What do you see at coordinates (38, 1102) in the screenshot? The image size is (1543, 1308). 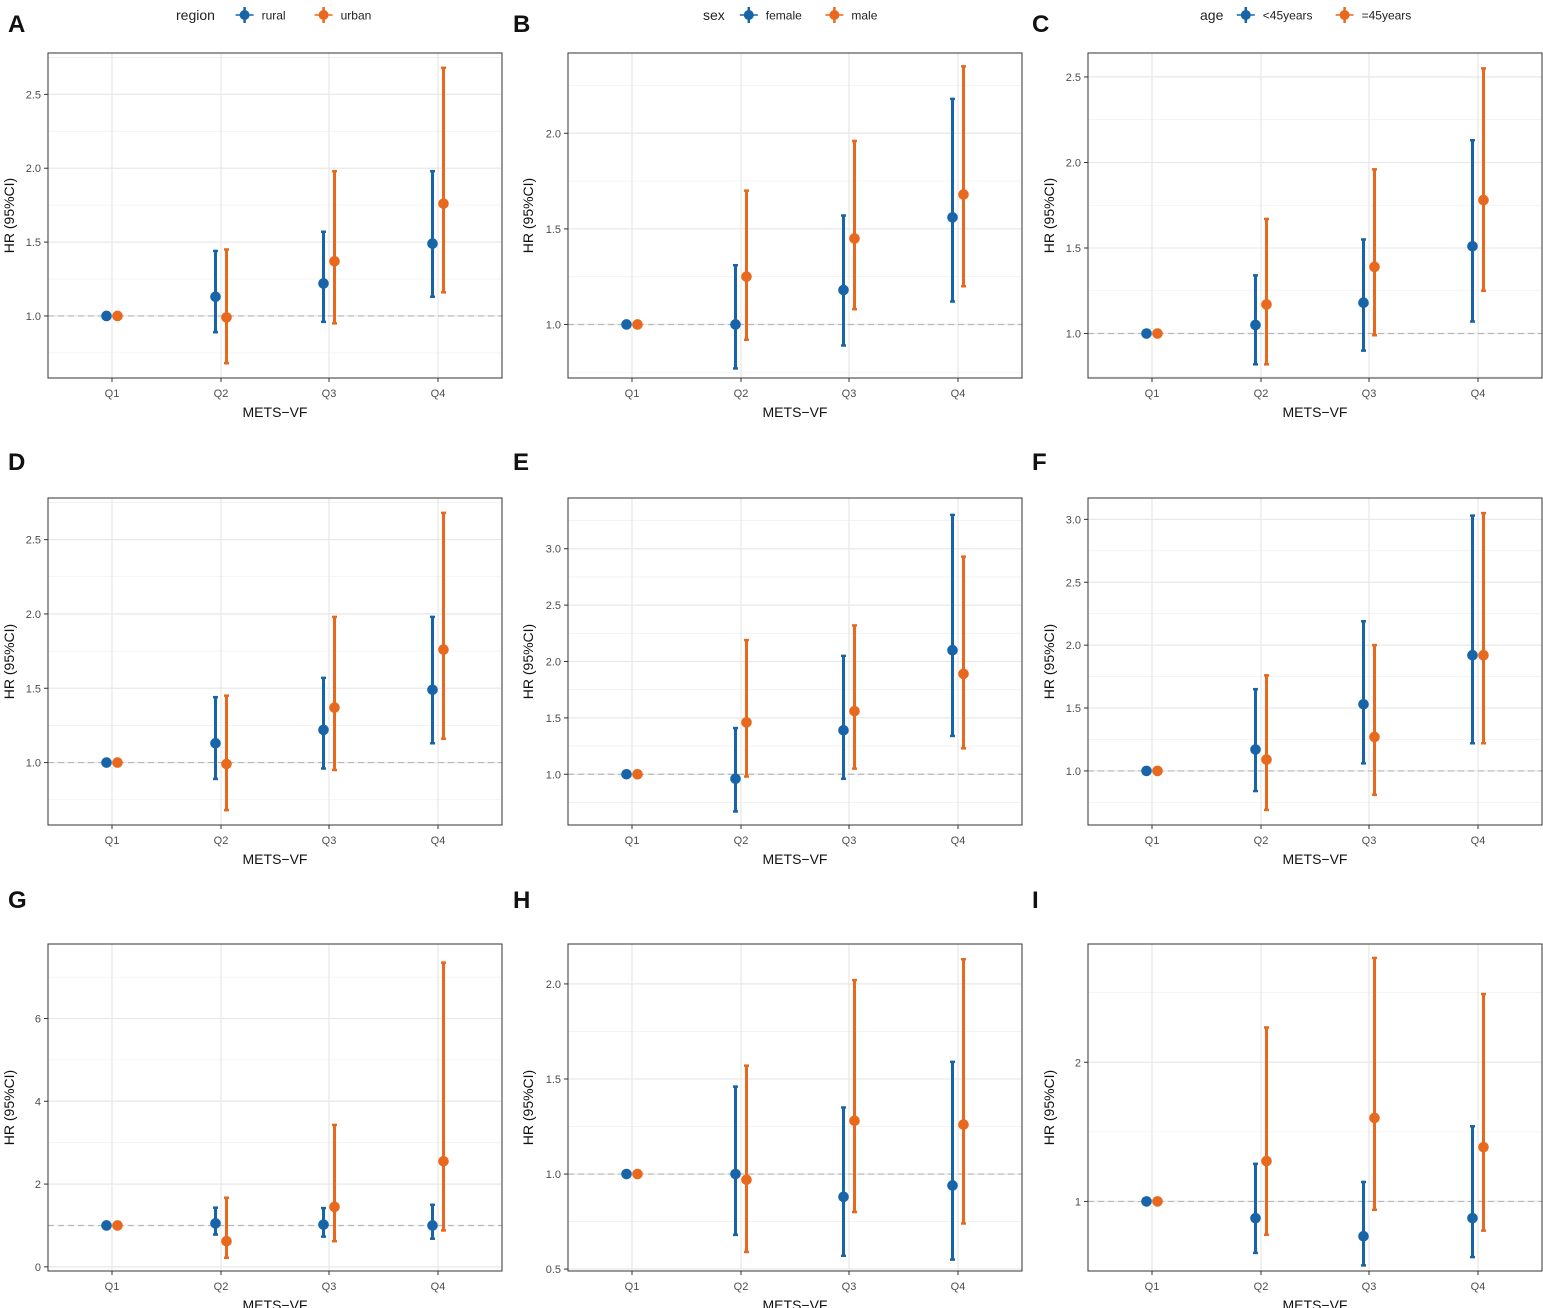 I see `y-tick-label: 4` at bounding box center [38, 1102].